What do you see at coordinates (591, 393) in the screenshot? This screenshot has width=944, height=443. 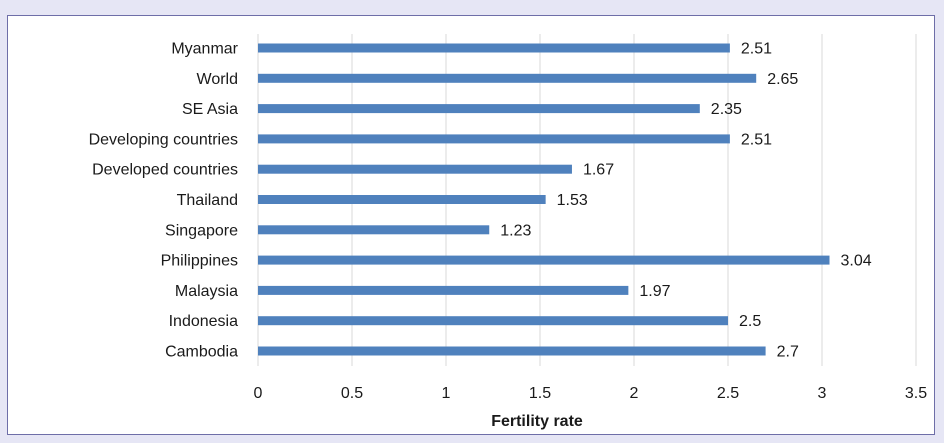 I see `x-tick-labels: 0 0.5 1 1.5 2 2.5 3 3.5` at bounding box center [591, 393].